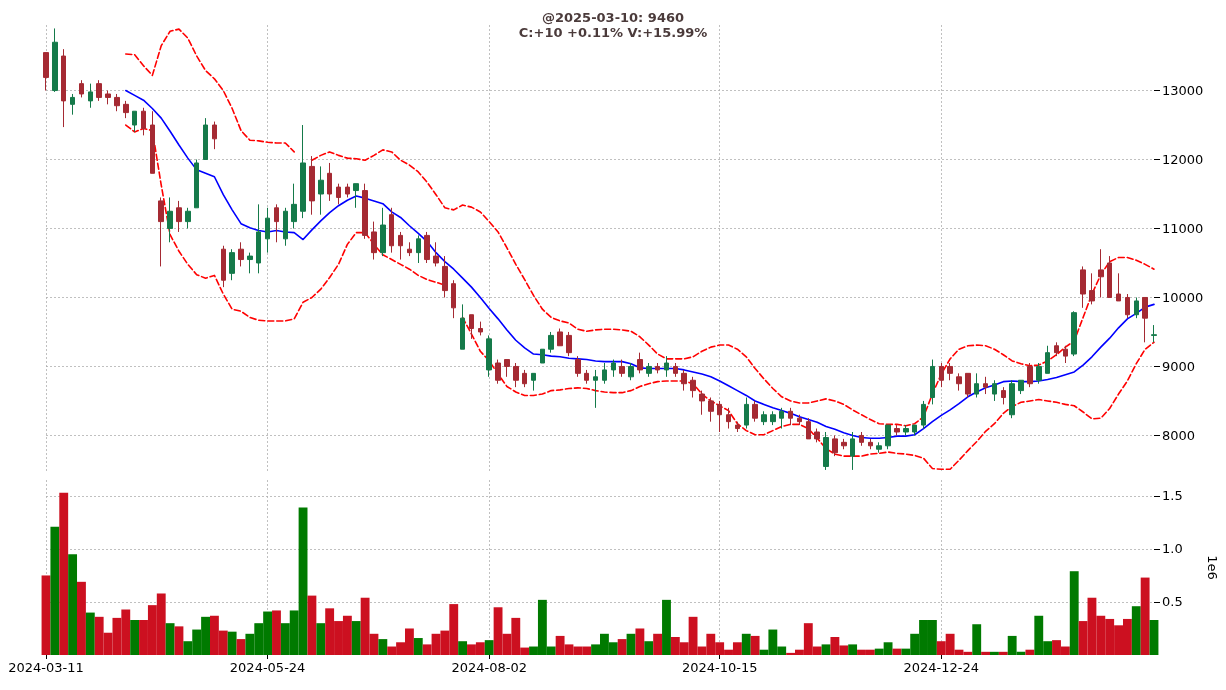 The image size is (1226, 690). Describe the element at coordinates (1183, 228) in the screenshot. I see `y-tick-label: 11000` at that location.